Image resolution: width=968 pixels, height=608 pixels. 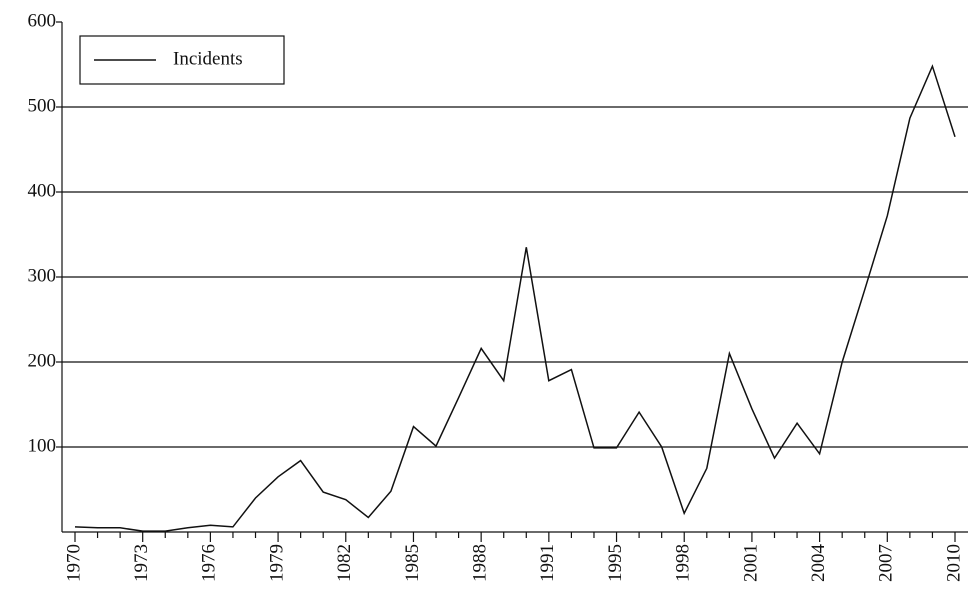 I want to click on y-tick-label: 400, so click(x=42, y=190).